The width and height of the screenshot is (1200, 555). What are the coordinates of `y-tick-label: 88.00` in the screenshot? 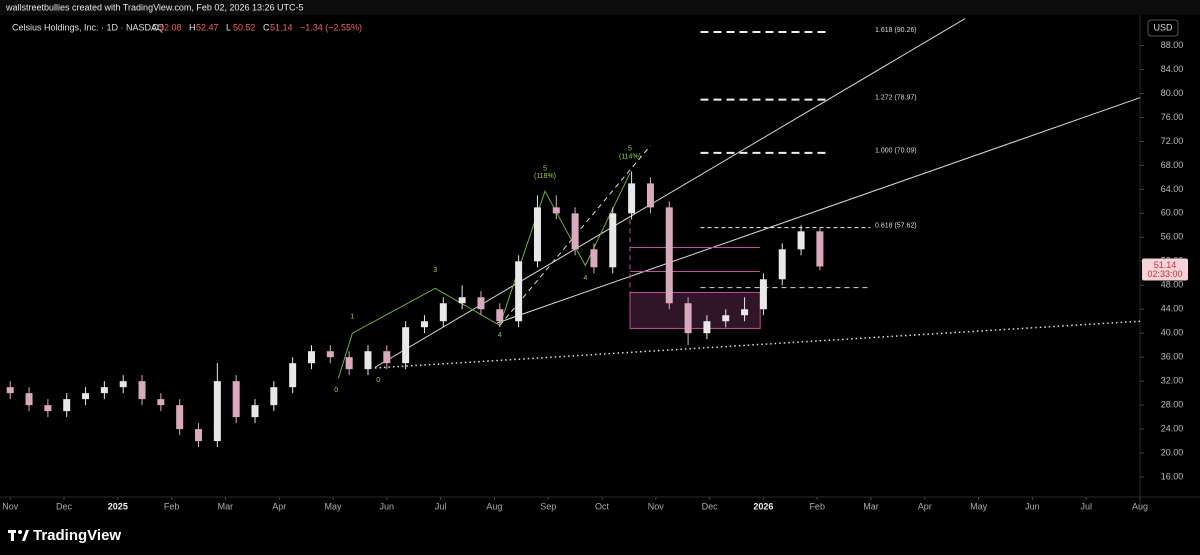 It's located at (1172, 45).